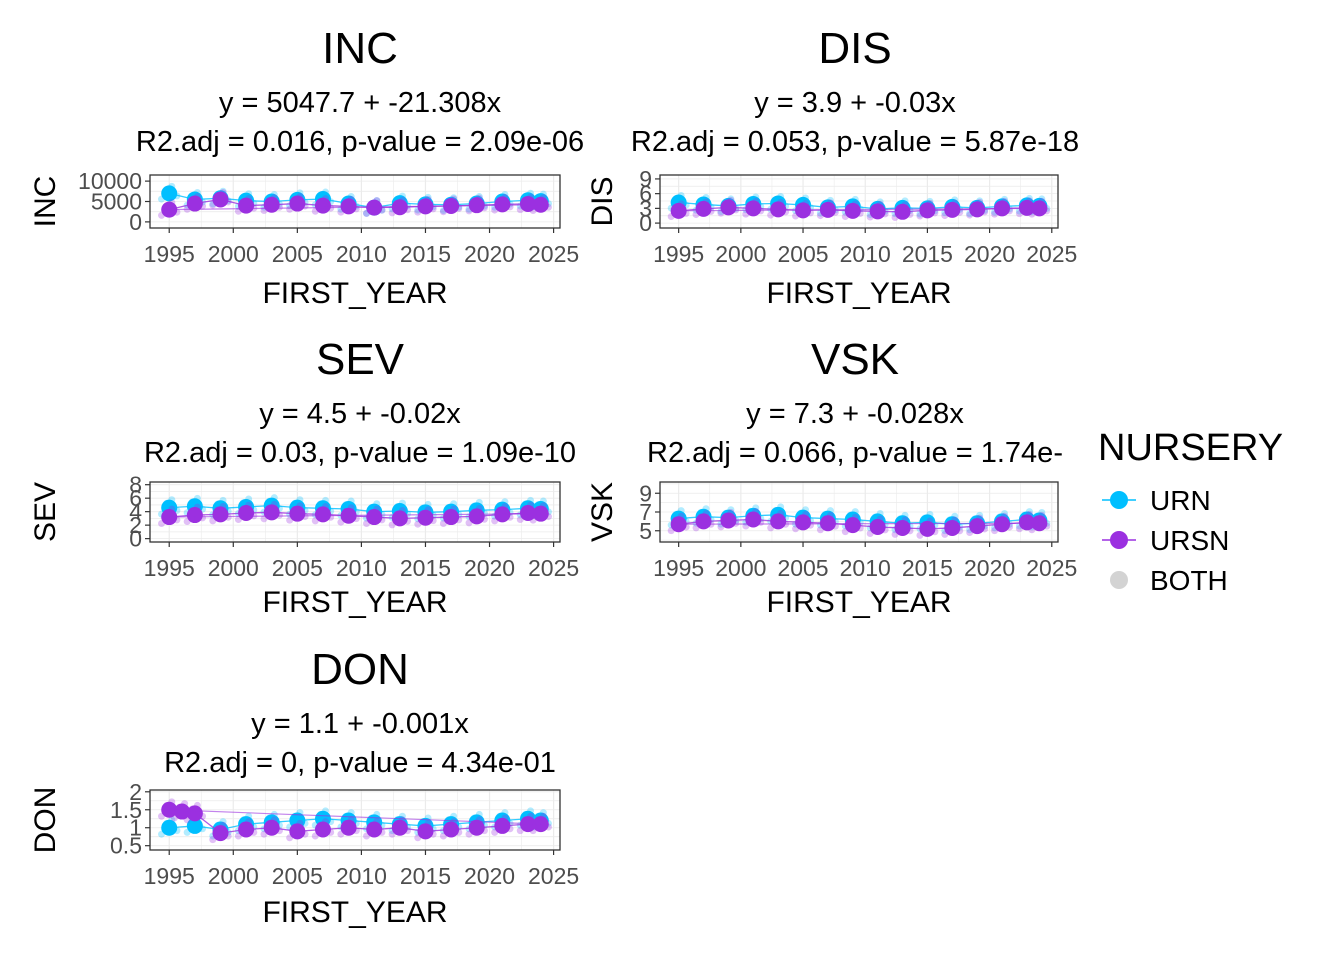 This screenshot has height=960, width=1344. I want to click on points-don, so click(355, 821).